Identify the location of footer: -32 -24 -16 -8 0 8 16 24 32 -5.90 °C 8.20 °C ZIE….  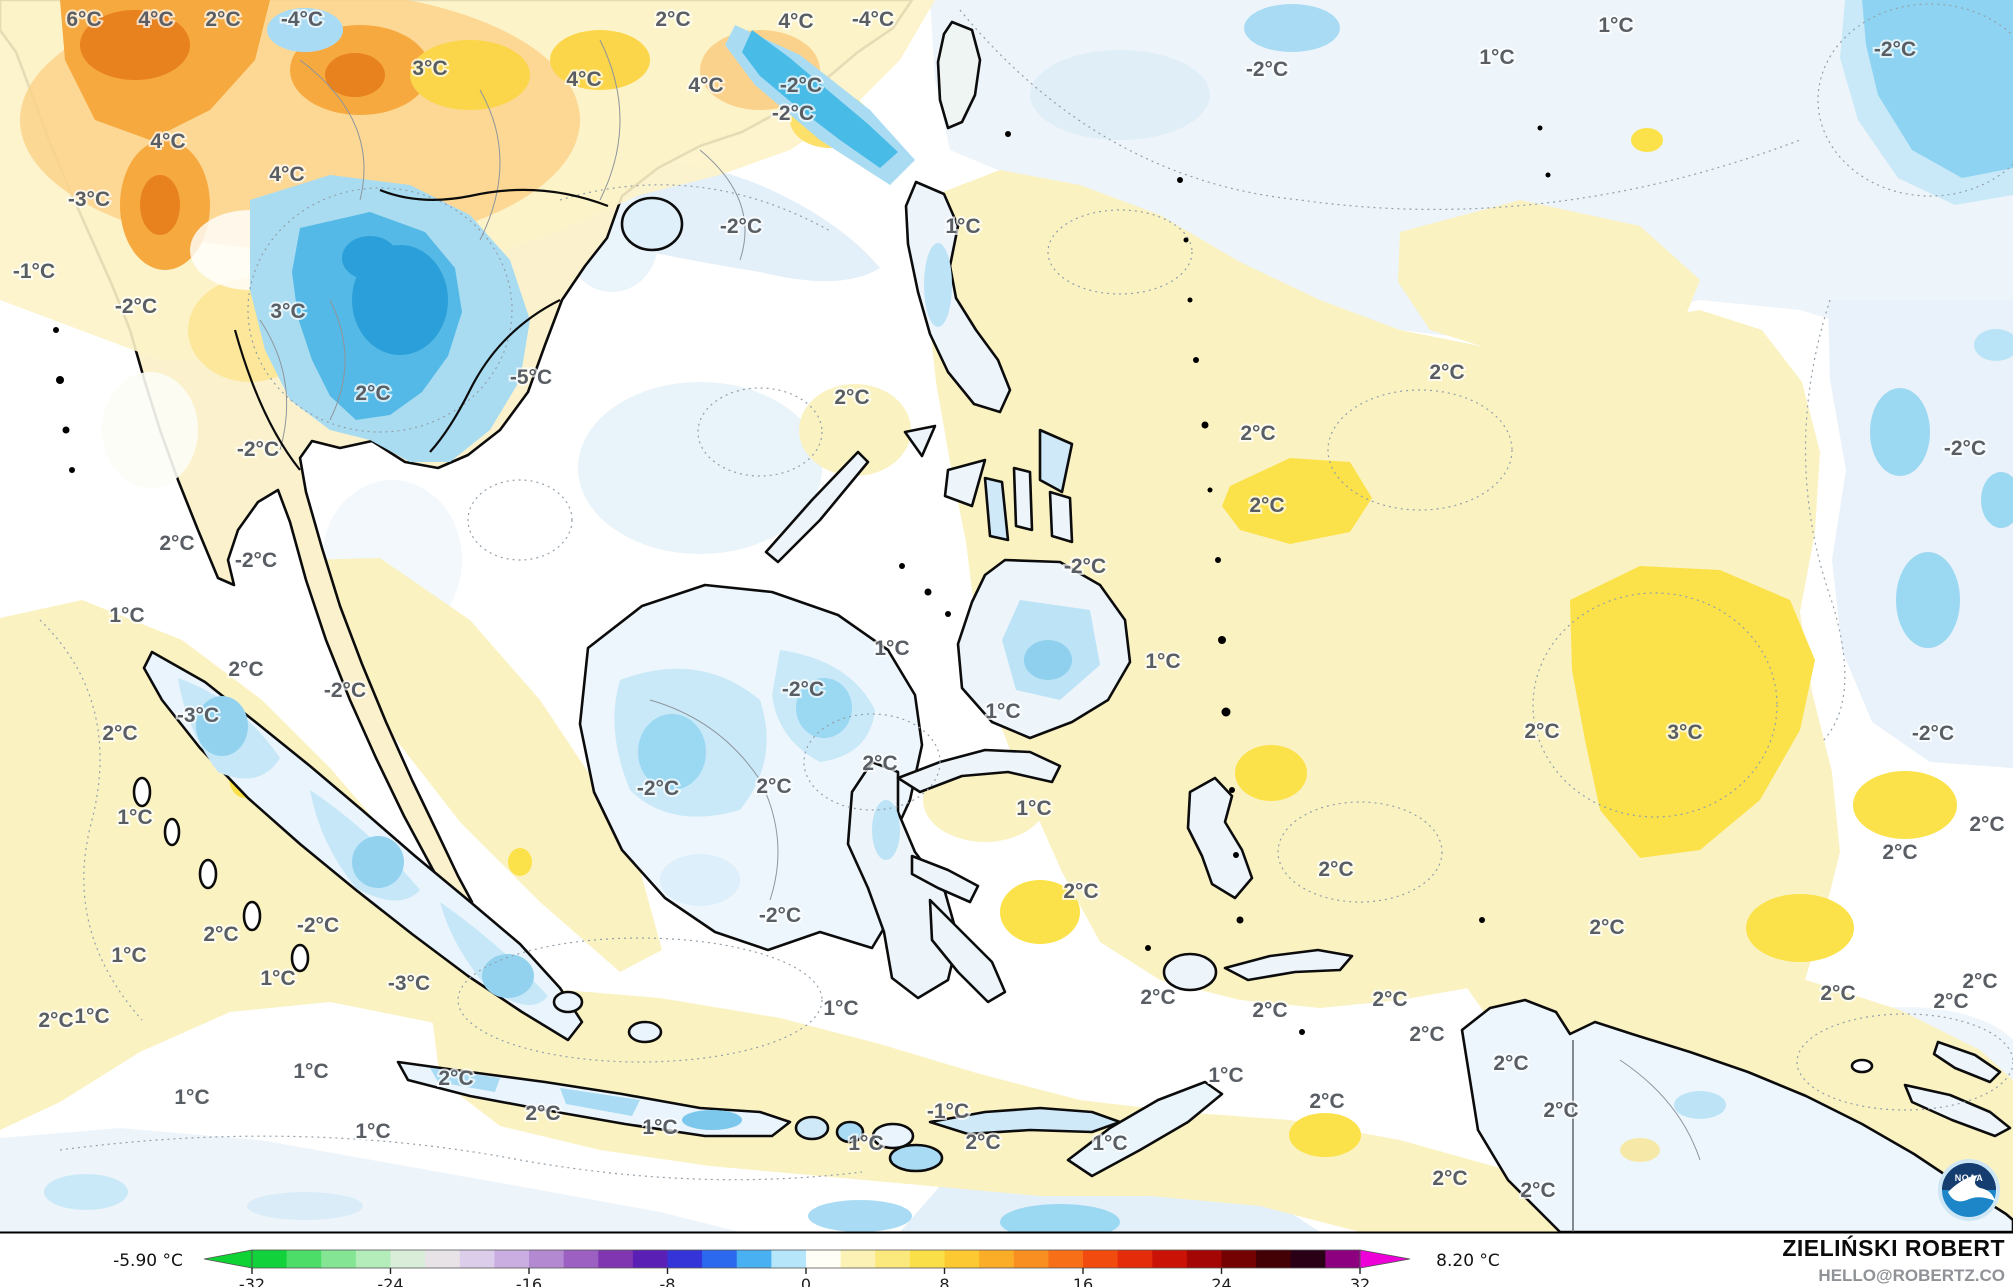
(1006, 1223).